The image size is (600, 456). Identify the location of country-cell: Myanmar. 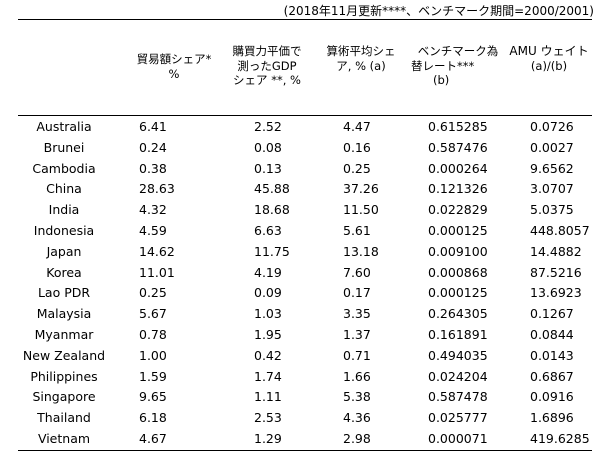
(64, 334).